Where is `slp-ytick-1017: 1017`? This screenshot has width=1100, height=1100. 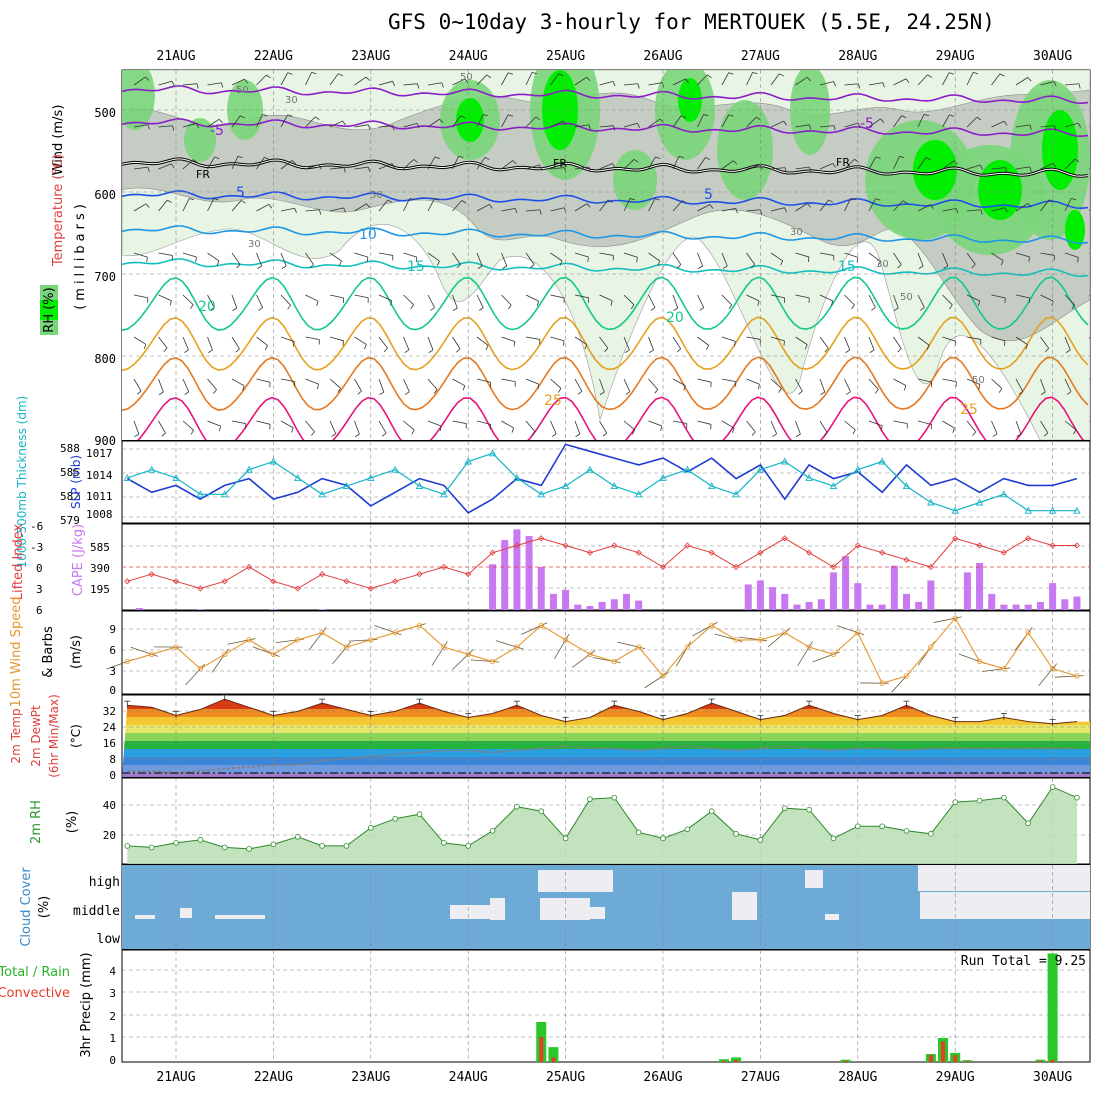
slp-ytick-1017: 1017 is located at coordinates (99, 453).